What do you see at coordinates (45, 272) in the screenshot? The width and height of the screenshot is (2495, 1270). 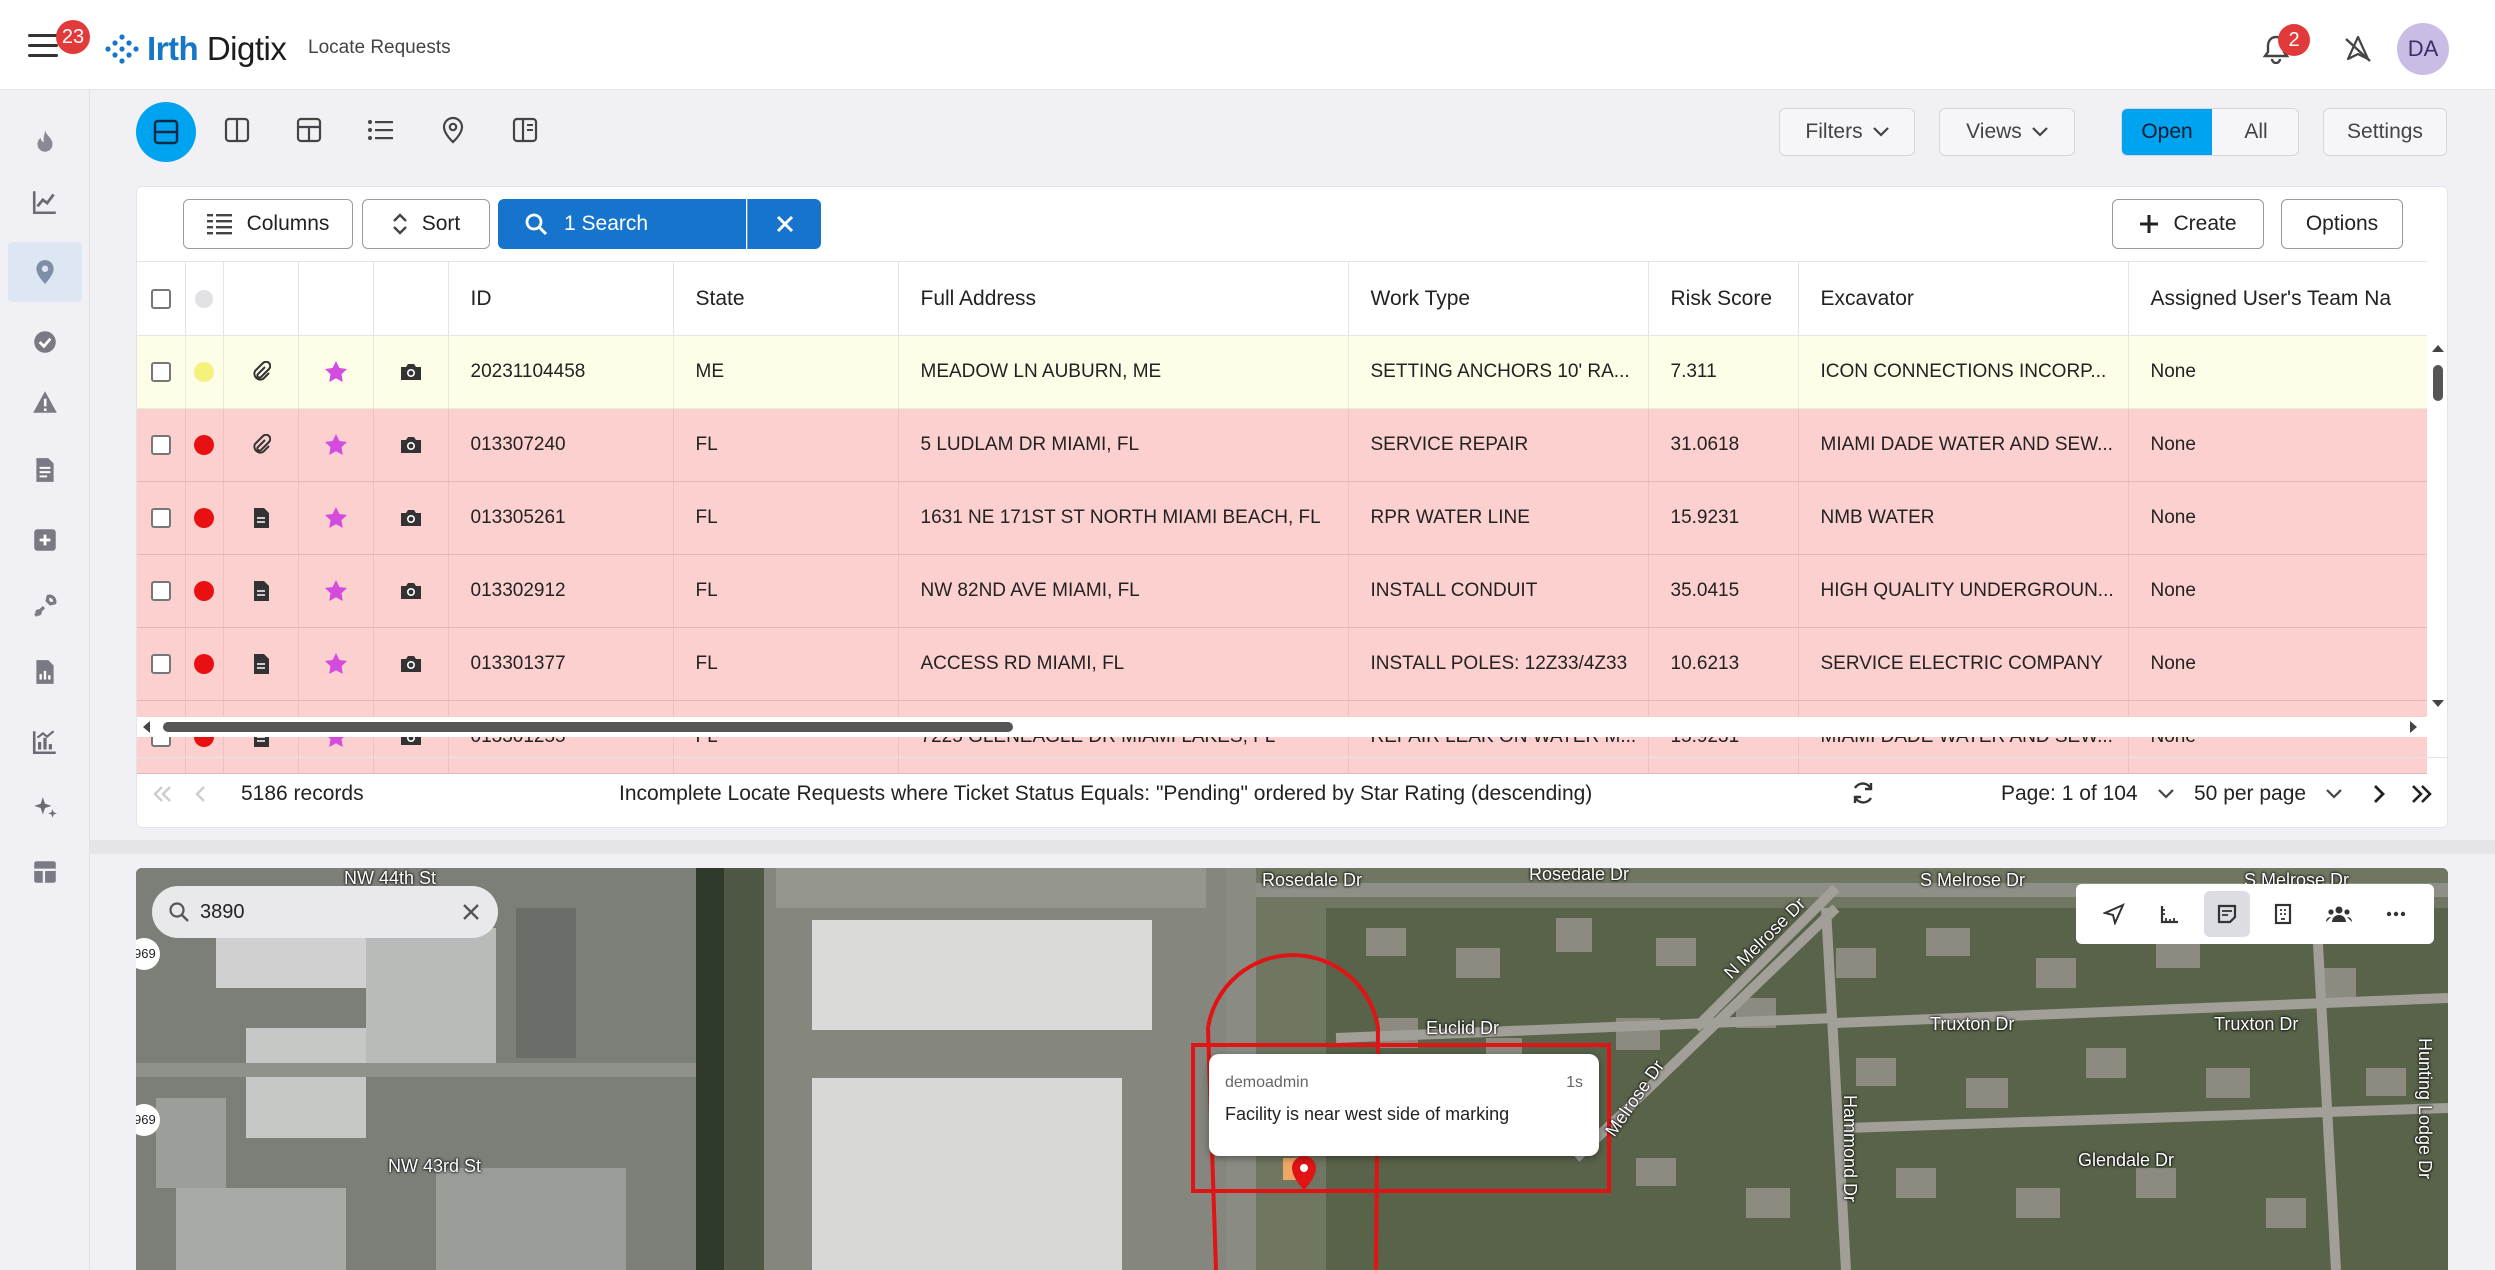 I see `sidebar-item-map-pin` at bounding box center [45, 272].